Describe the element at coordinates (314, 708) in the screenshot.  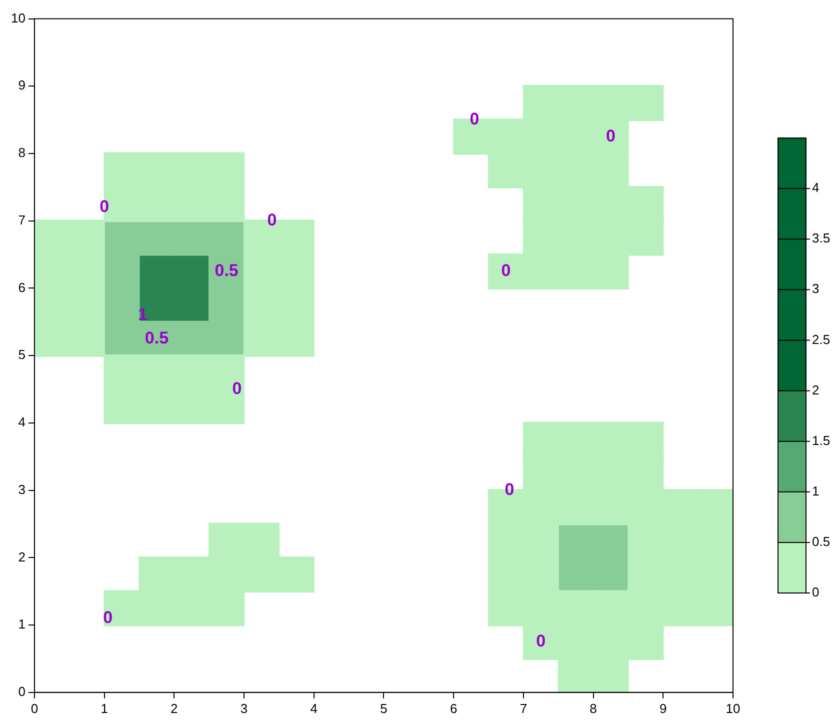
I see `x-tick-label: 4` at that location.